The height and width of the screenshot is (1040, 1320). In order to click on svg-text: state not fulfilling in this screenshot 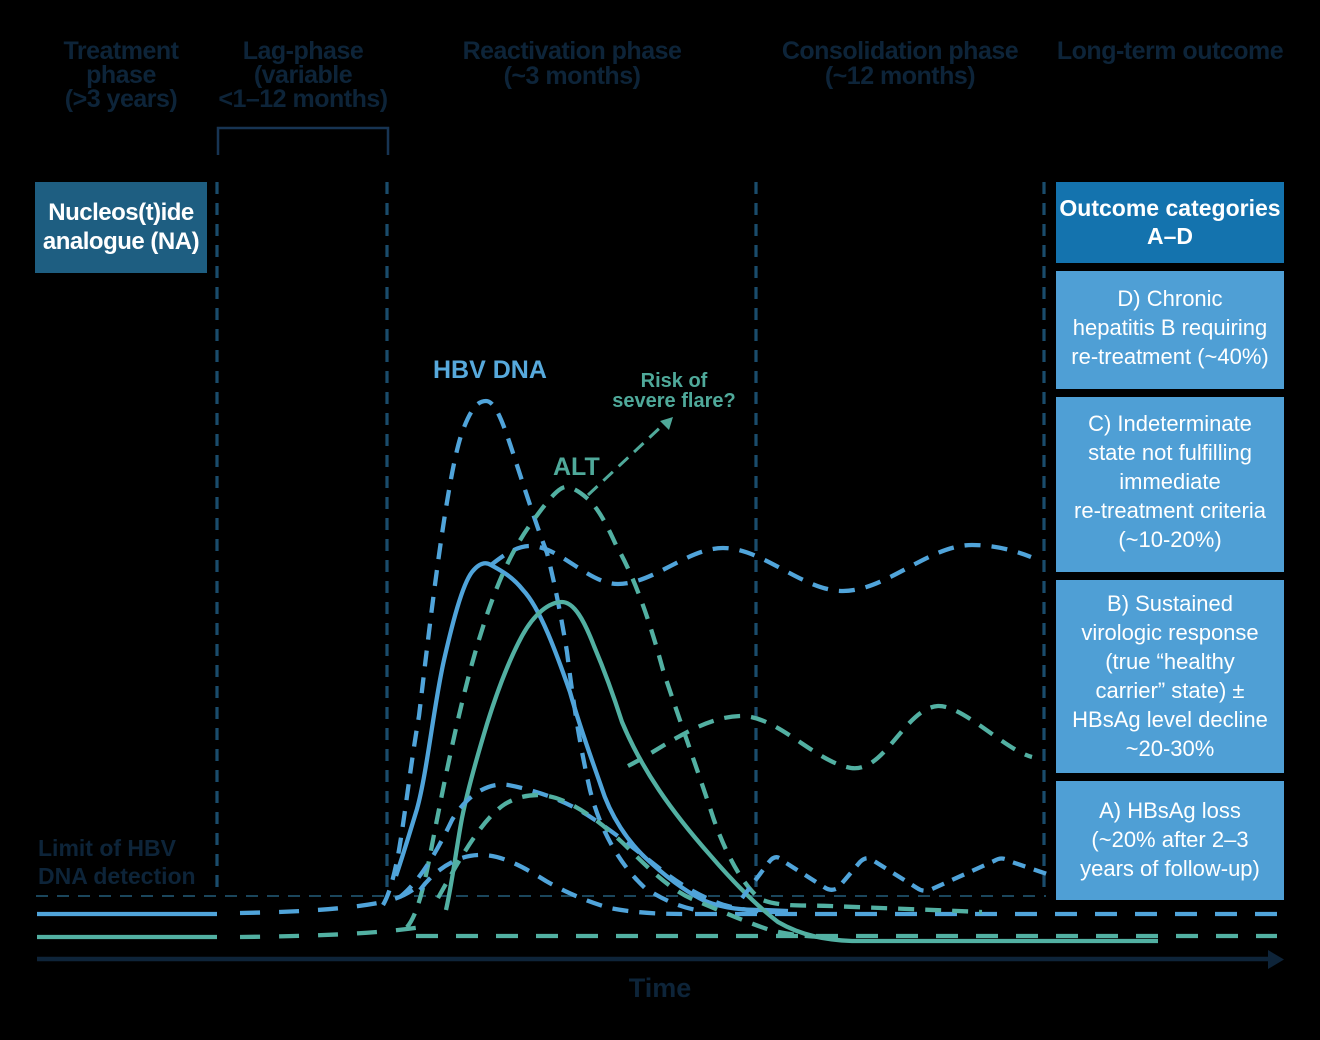, I will do `click(1170, 452)`.